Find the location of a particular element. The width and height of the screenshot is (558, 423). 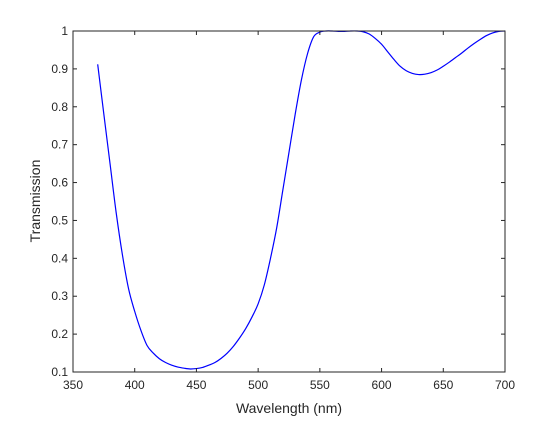

x-tick-label: 400 is located at coordinates (135, 385).